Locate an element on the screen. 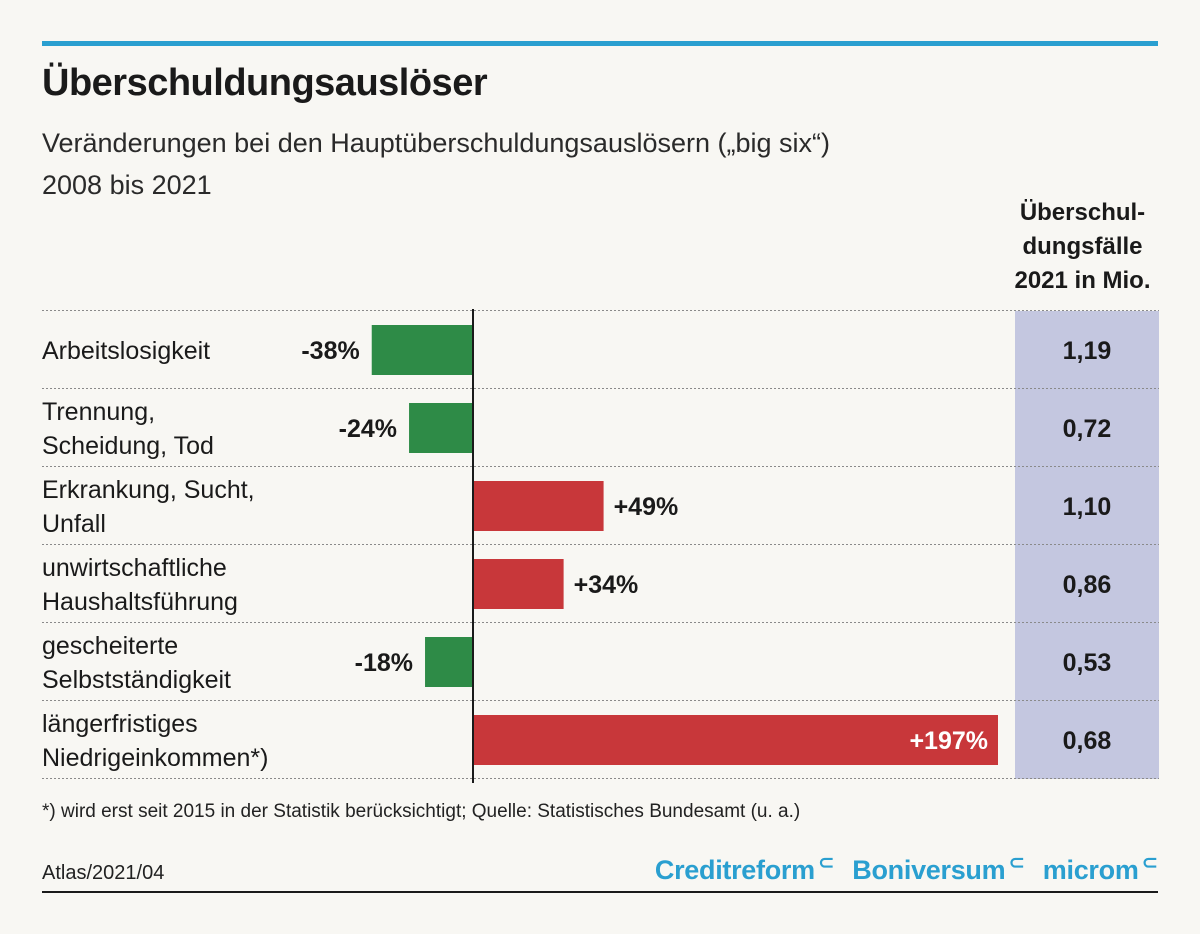  category-label: Selbstständigkeit is located at coordinates (136, 680).